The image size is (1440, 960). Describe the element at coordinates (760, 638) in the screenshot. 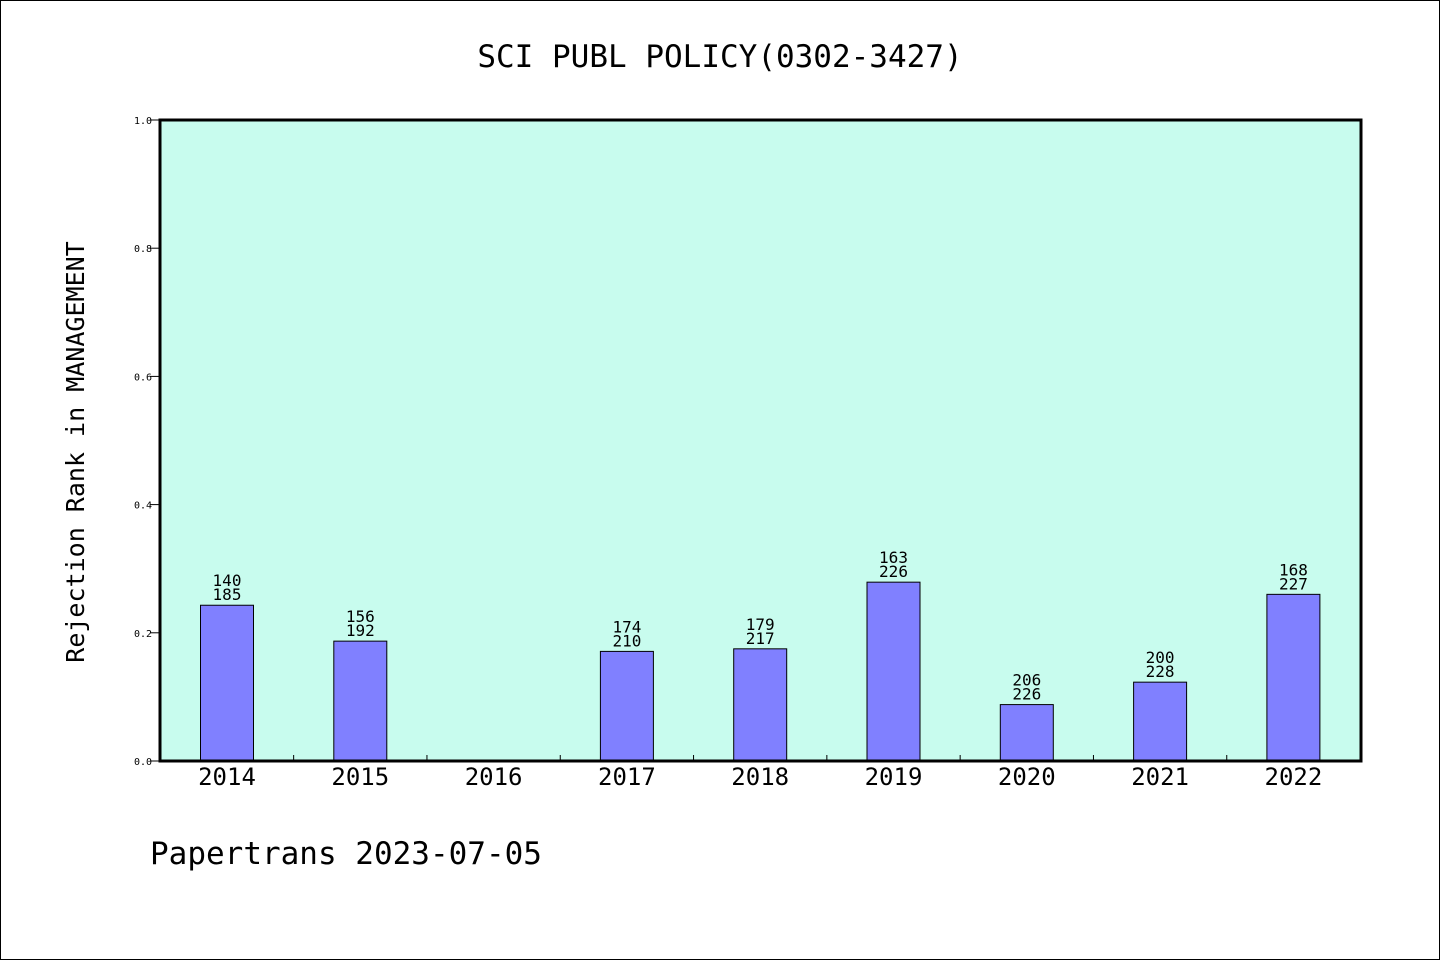

I see `bar-total-label: 217` at that location.